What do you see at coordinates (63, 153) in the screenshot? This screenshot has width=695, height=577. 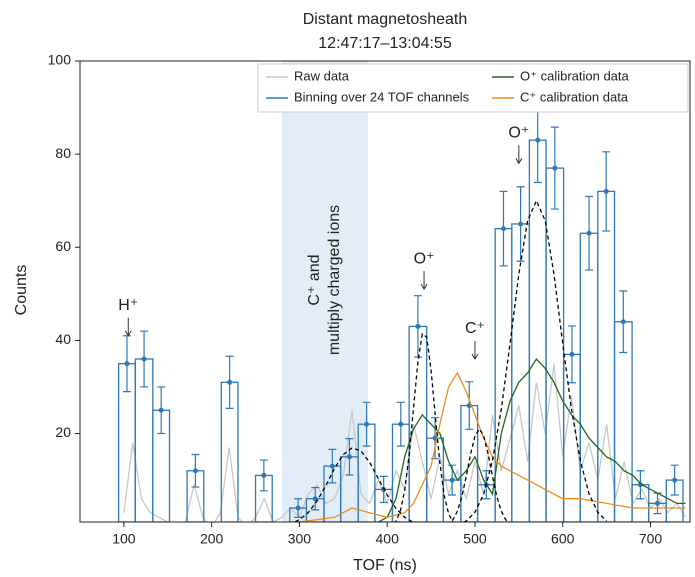 I see `y-tick-label: 80` at bounding box center [63, 153].